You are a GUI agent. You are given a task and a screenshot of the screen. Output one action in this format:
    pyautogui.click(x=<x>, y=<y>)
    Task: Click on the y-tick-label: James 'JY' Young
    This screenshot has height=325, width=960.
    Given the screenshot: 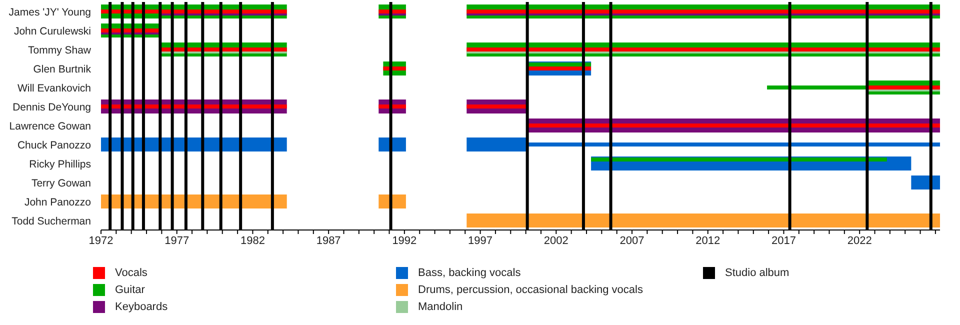 What is the action you would take?
    pyautogui.click(x=50, y=12)
    